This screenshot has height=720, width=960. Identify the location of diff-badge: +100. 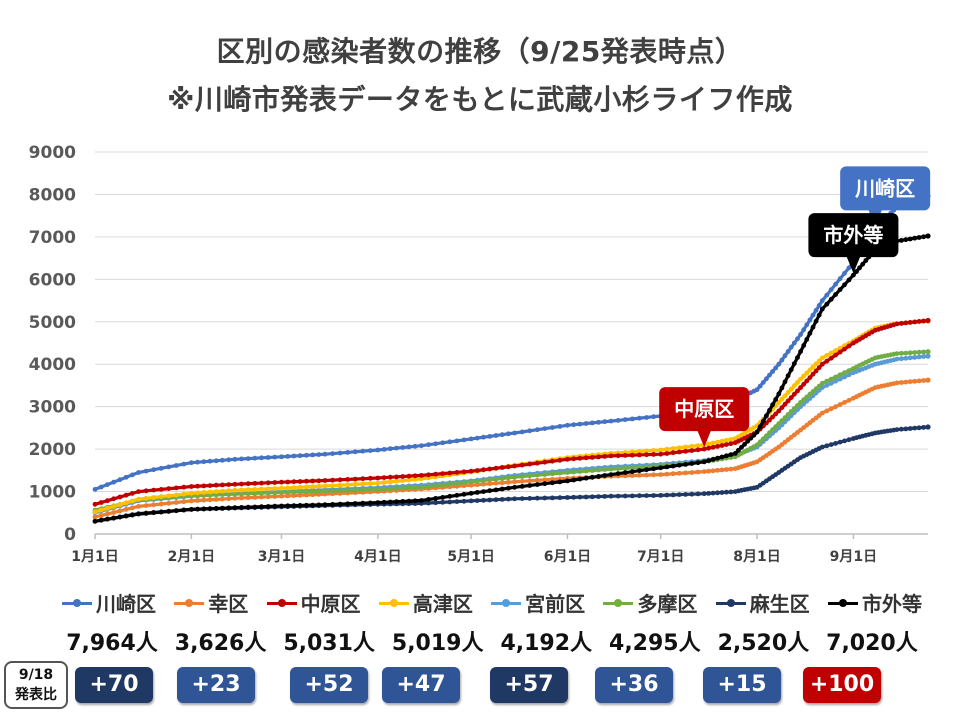
(842, 685).